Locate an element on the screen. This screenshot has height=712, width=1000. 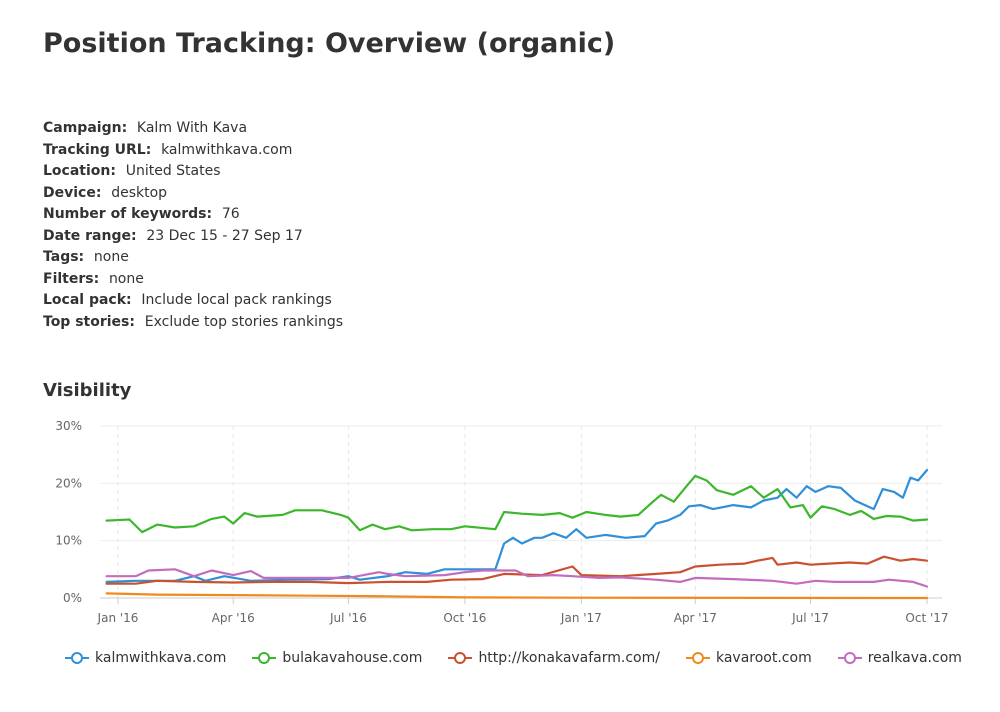
legend-label: realkava.com is located at coordinates (914, 658).